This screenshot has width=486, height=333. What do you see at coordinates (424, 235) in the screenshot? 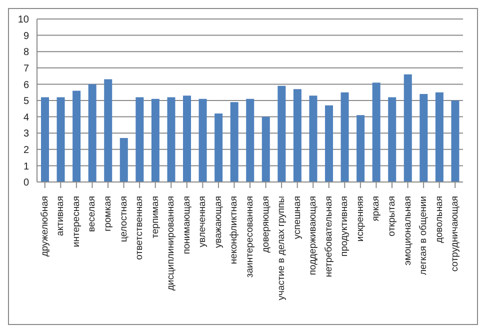
I see `x-tick-label: легкая в общении` at bounding box center [424, 235].